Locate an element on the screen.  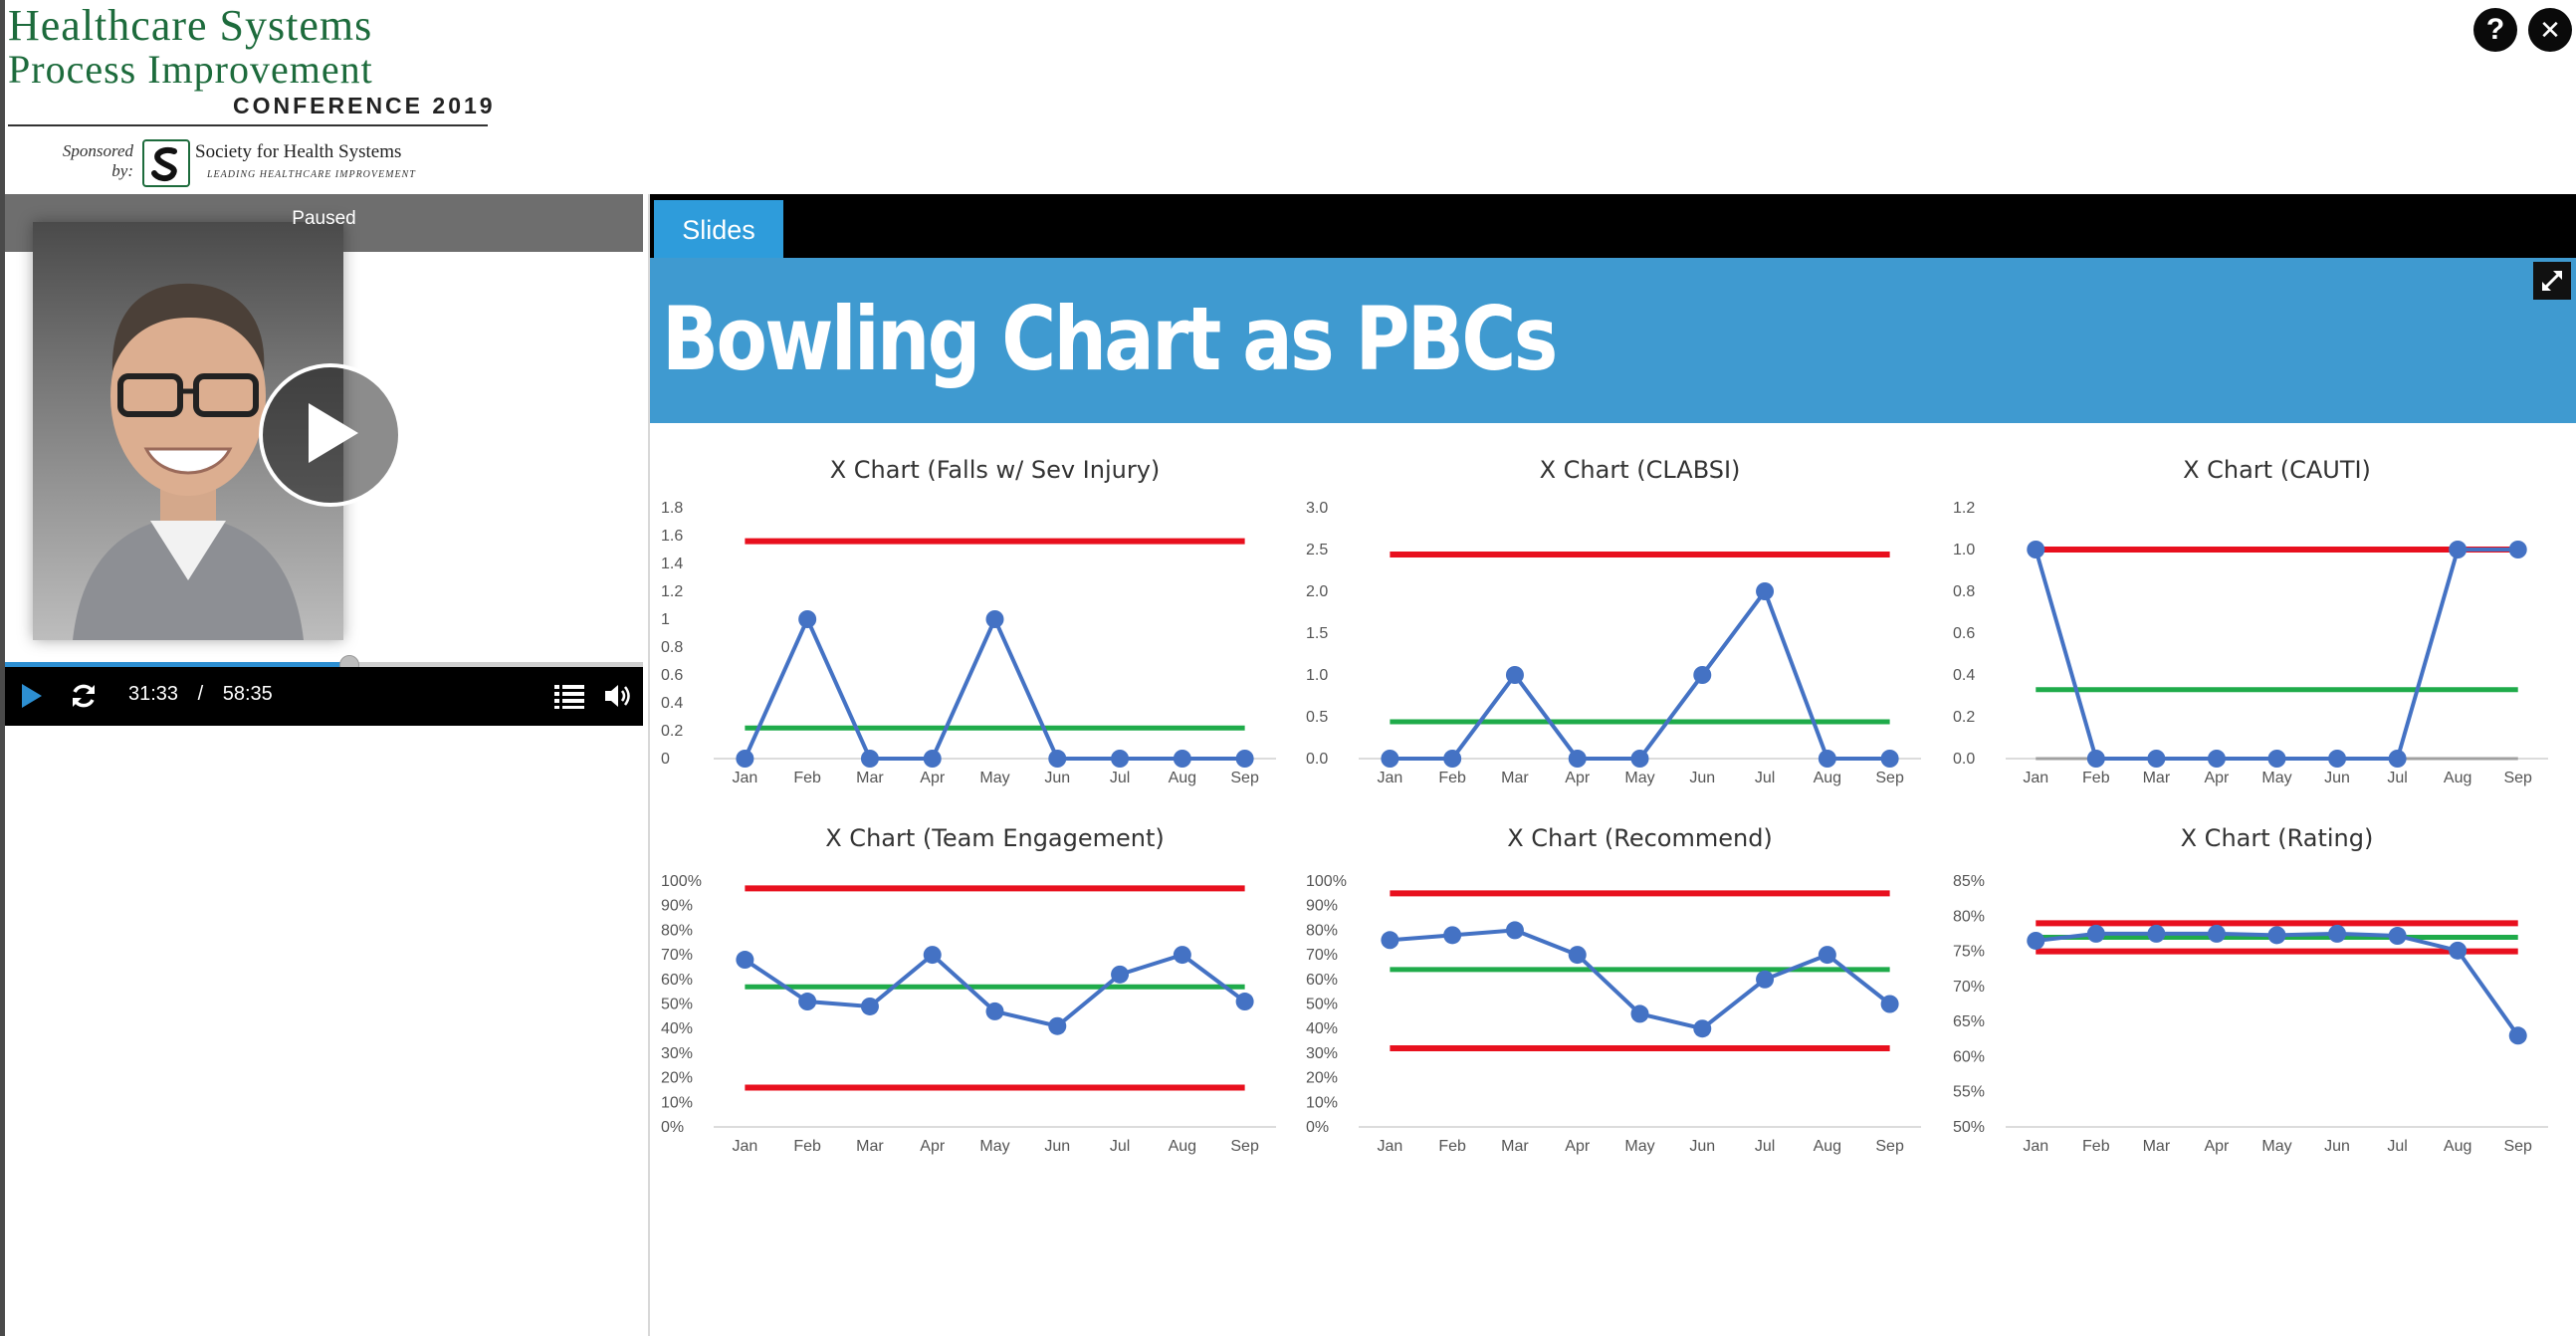
play-icon is located at coordinates (333, 433).